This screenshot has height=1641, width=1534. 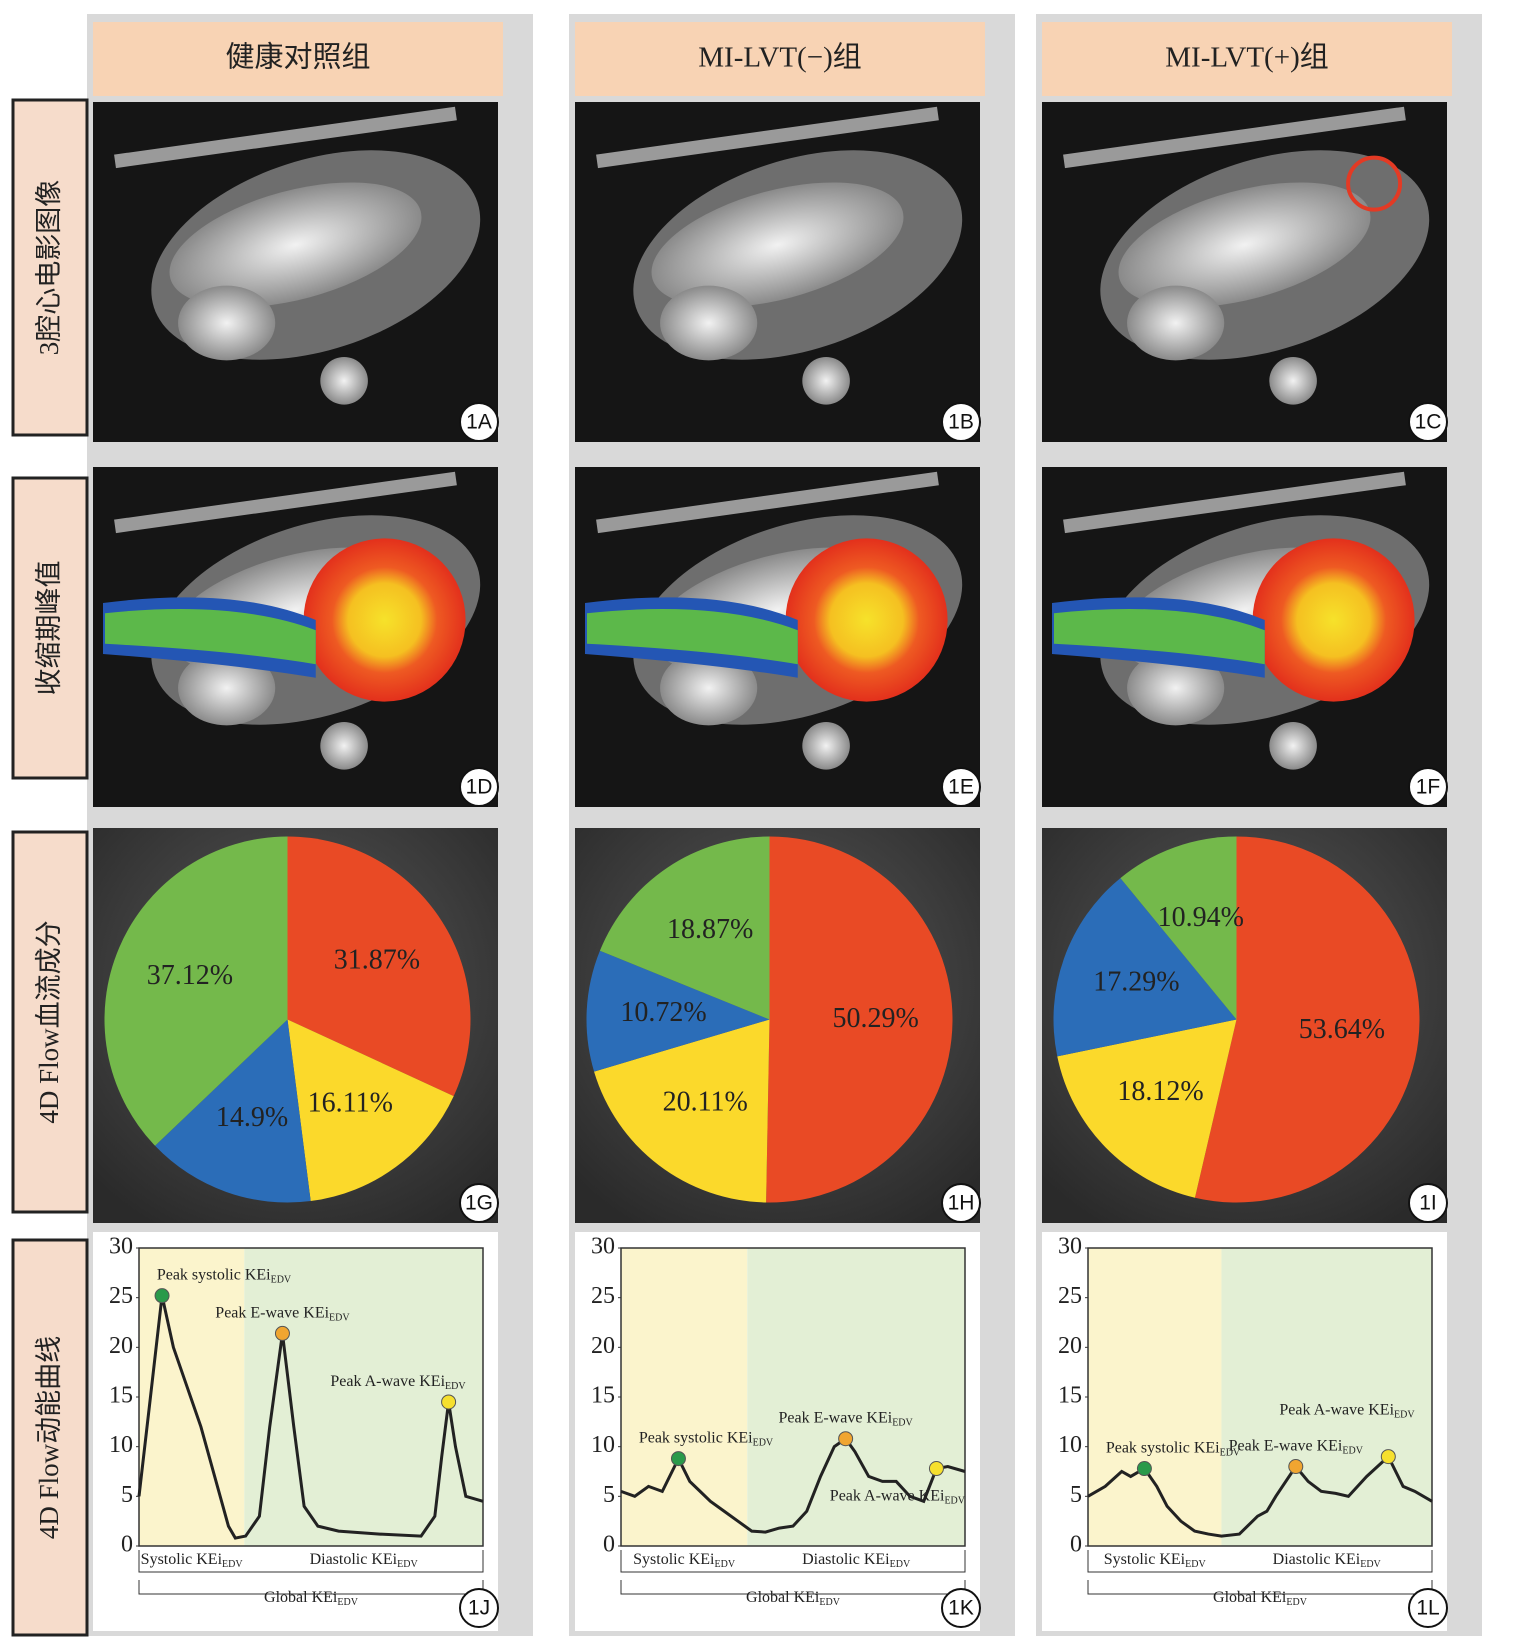 I want to click on pie-label: 18.12%, so click(x=1160, y=1091).